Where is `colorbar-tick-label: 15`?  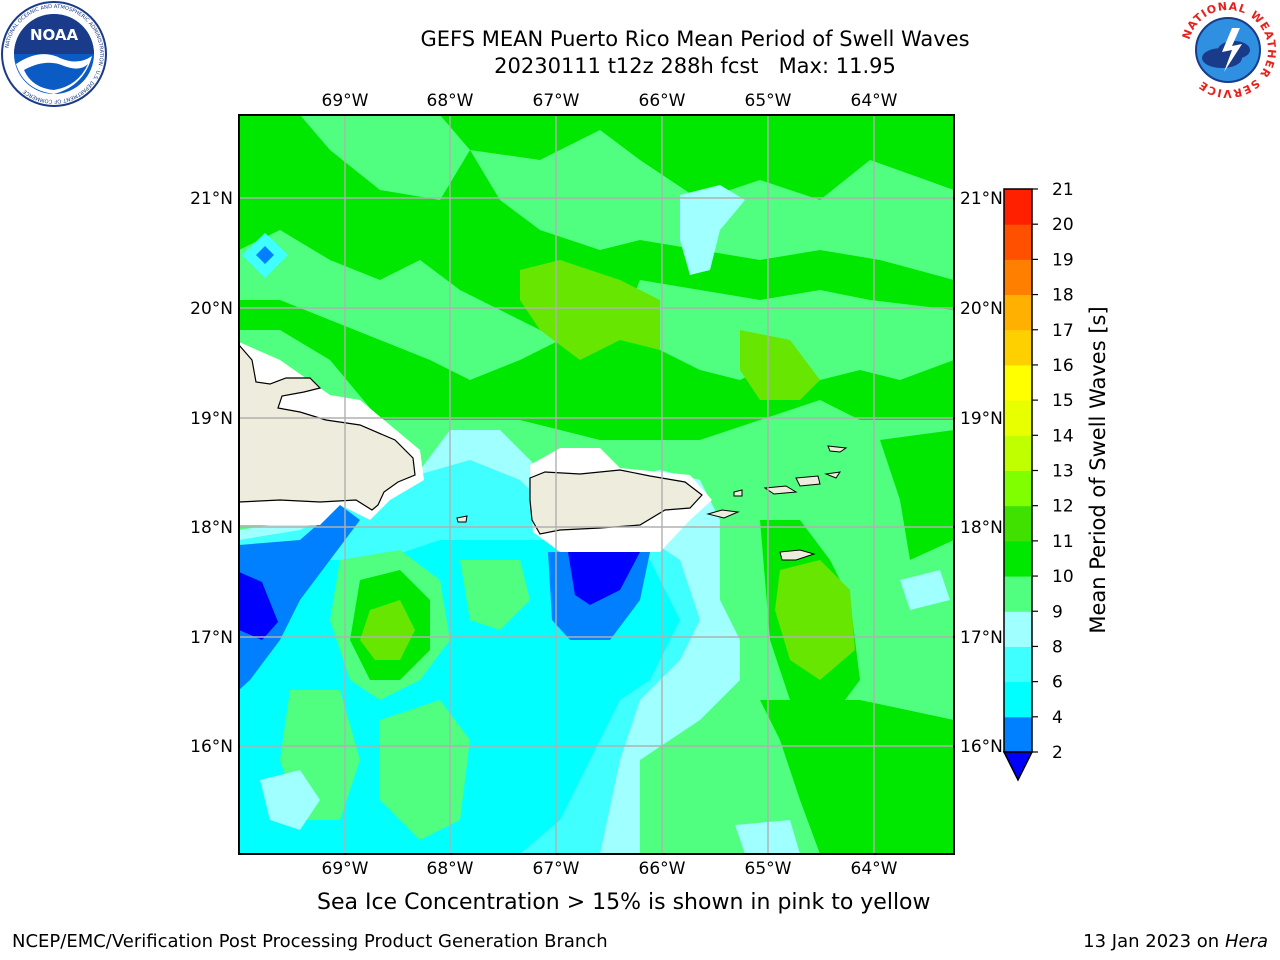 colorbar-tick-label: 15 is located at coordinates (1063, 401).